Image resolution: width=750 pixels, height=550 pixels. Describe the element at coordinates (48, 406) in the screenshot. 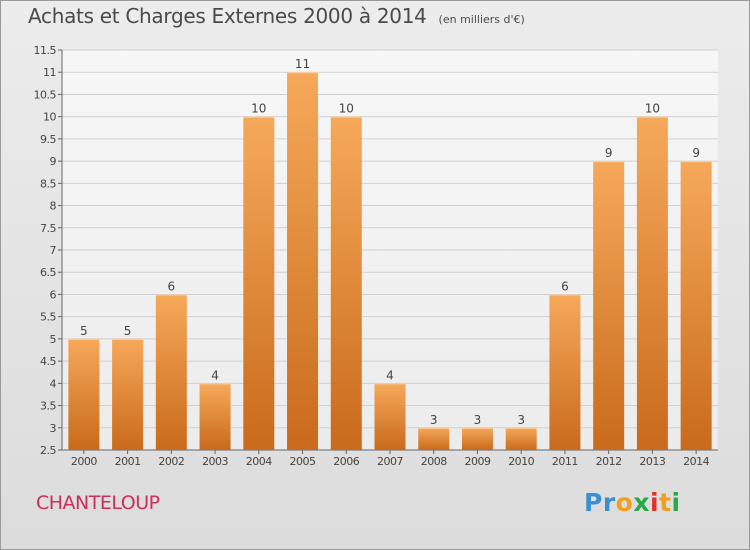

I see `y-tick-label: 3.5` at that location.